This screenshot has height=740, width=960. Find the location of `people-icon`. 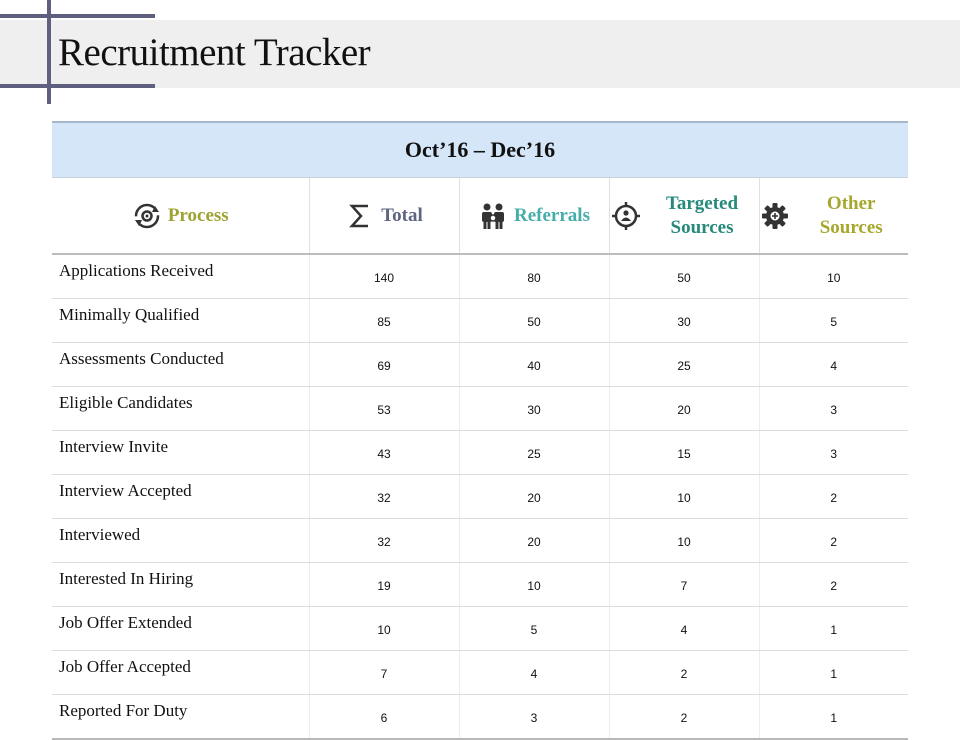

people-icon is located at coordinates (493, 216).